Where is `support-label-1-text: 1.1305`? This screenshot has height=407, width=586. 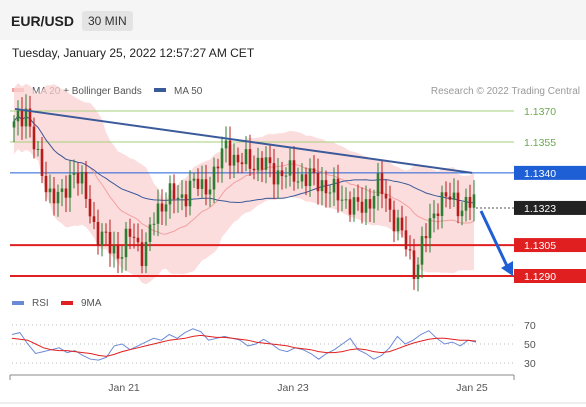 support-label-1-text: 1.1305 is located at coordinates (540, 246).